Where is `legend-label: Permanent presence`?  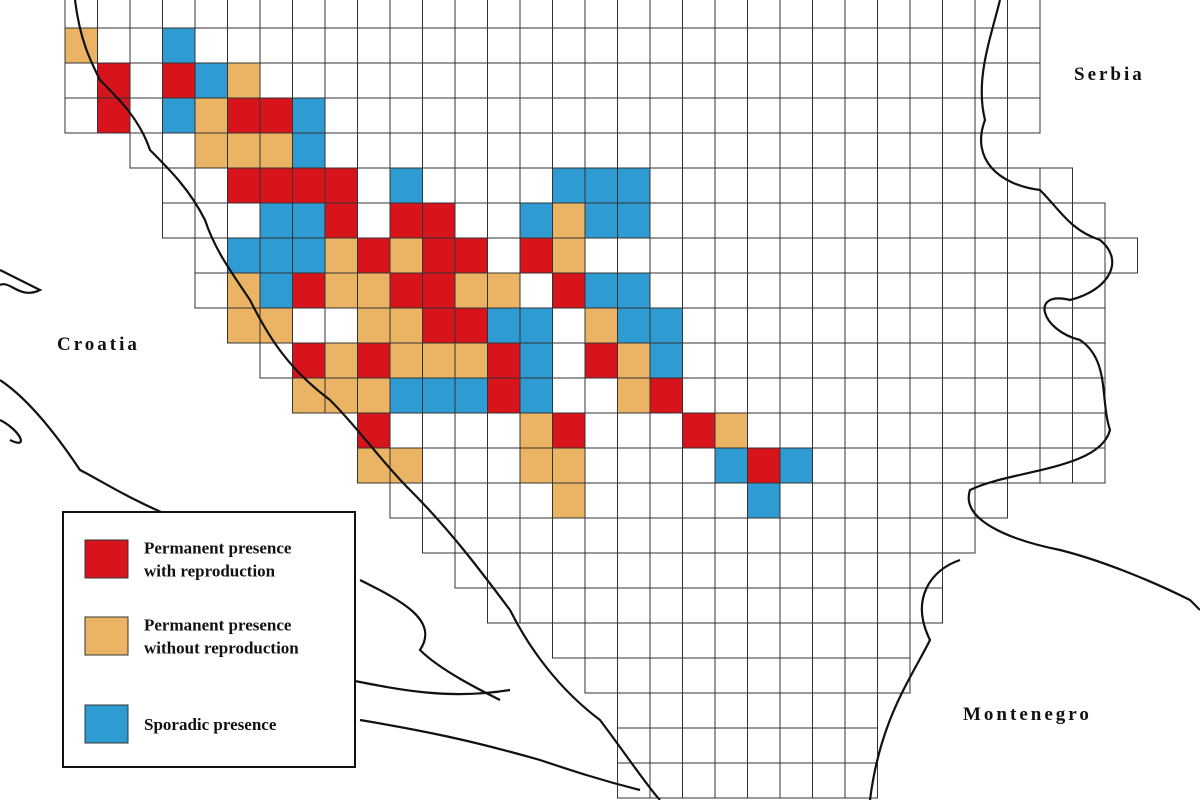 legend-label: Permanent presence is located at coordinates (218, 548).